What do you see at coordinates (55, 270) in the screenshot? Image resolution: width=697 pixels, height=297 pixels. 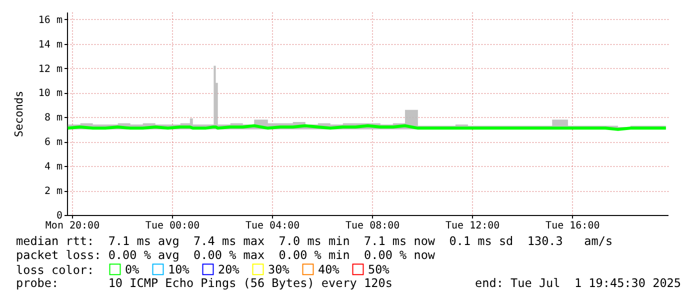 I see `legend-title: loss color:` at bounding box center [55, 270].